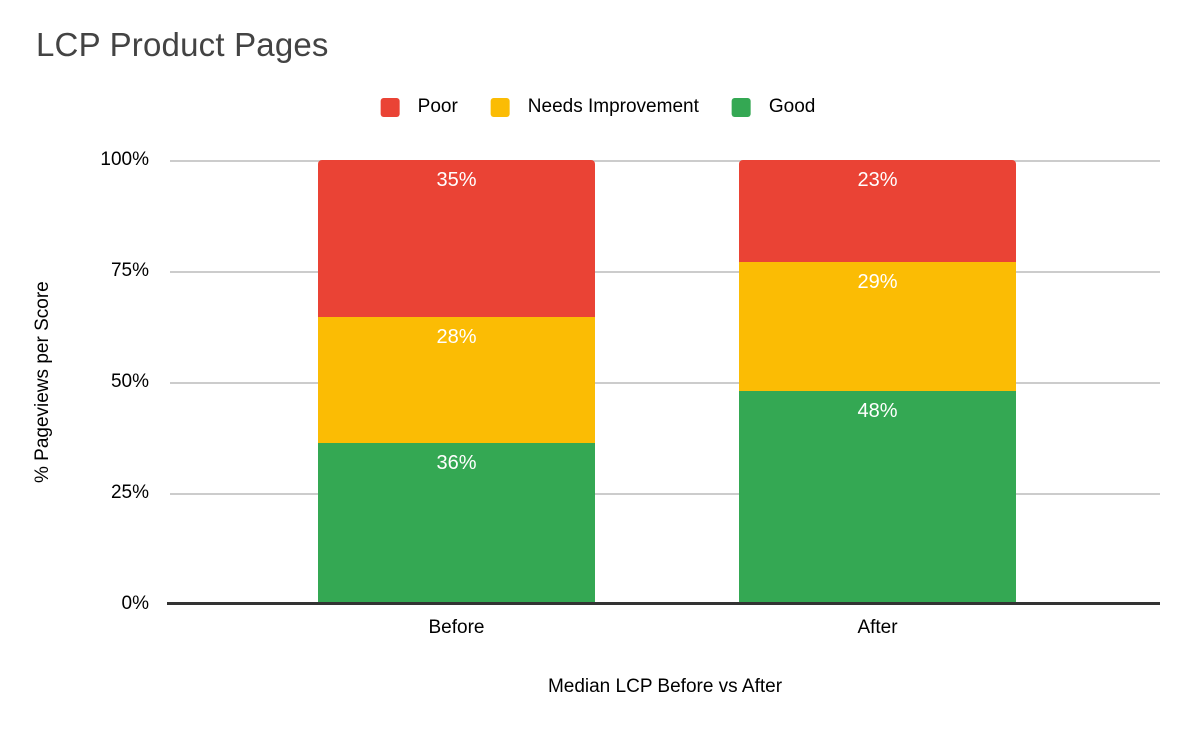 The width and height of the screenshot is (1196, 738). Describe the element at coordinates (613, 106) in the screenshot. I see `legend-label: Needs Improvement` at that location.